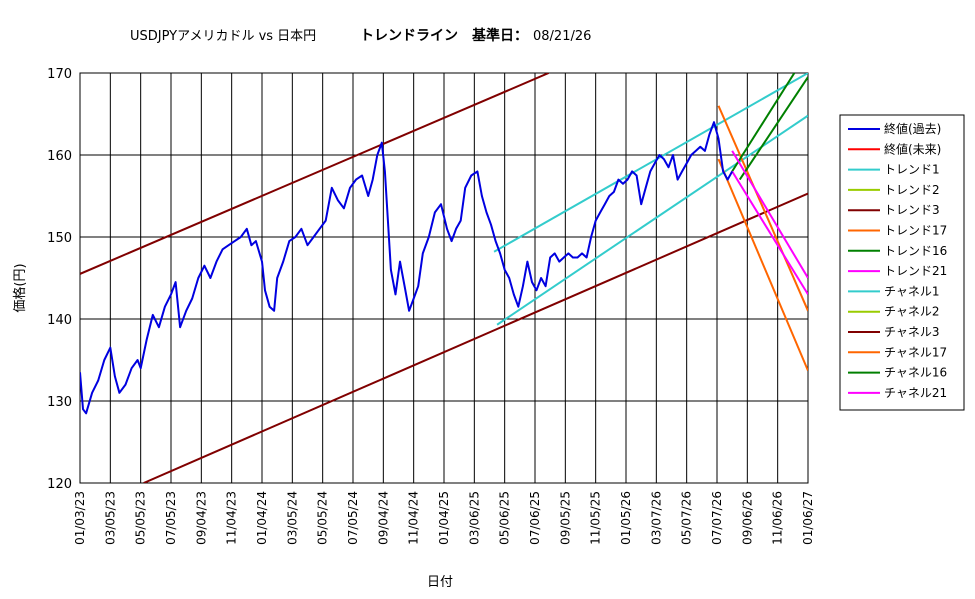  I want to click on x-tick-label: 11/05/25, so click(596, 518).